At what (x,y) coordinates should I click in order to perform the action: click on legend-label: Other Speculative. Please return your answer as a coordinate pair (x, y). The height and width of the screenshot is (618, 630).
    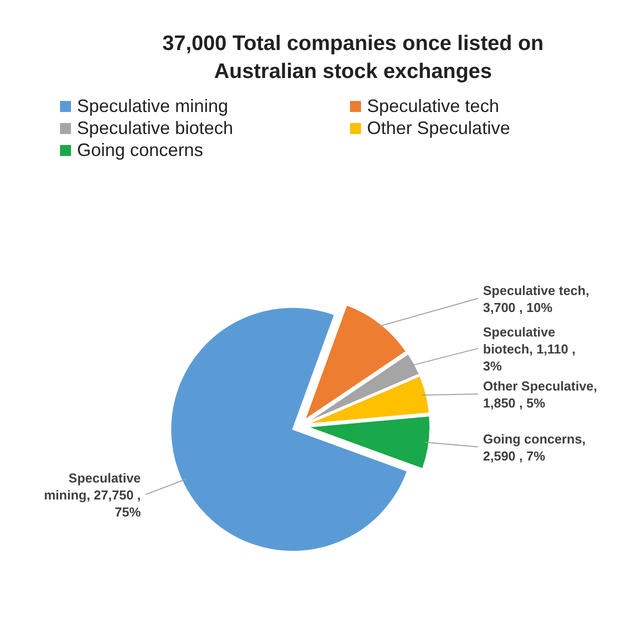
    Looking at the image, I should click on (438, 128).